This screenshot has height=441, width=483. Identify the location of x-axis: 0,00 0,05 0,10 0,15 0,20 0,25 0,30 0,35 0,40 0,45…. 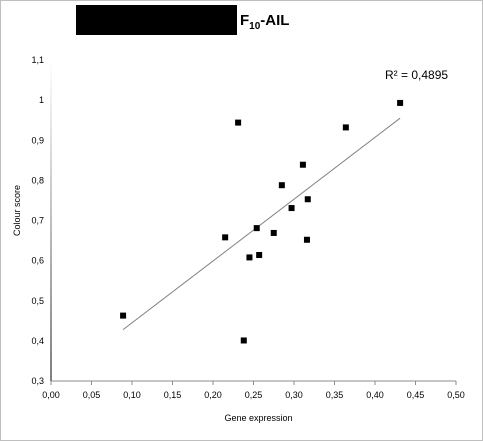
(253, 390).